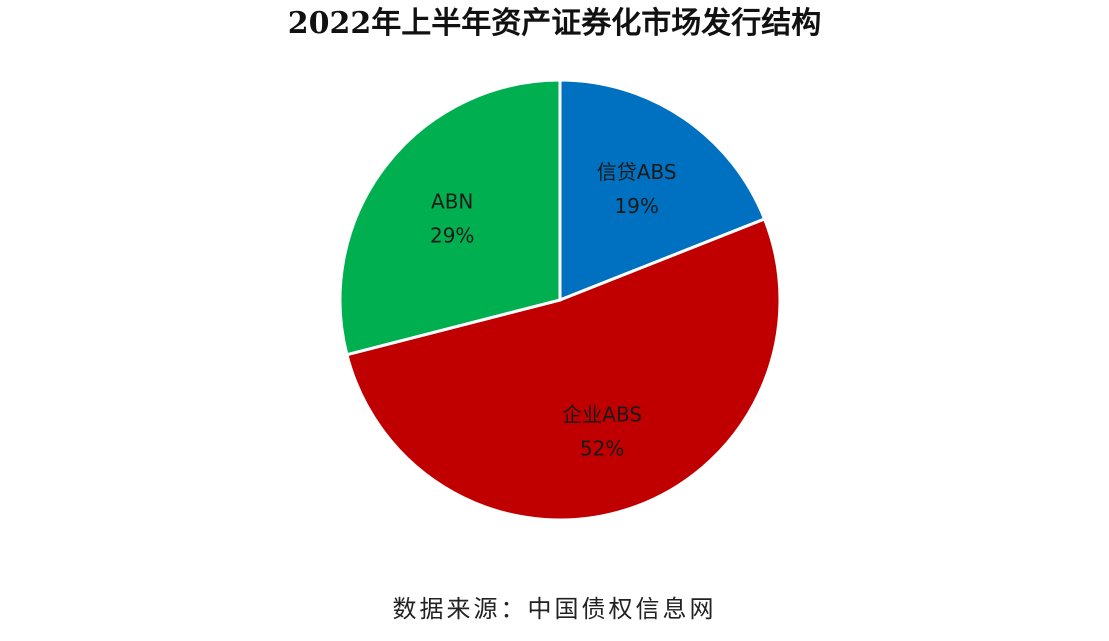 This screenshot has height=641, width=1109. I want to click on slice-percent-label: 19%, so click(636, 206).